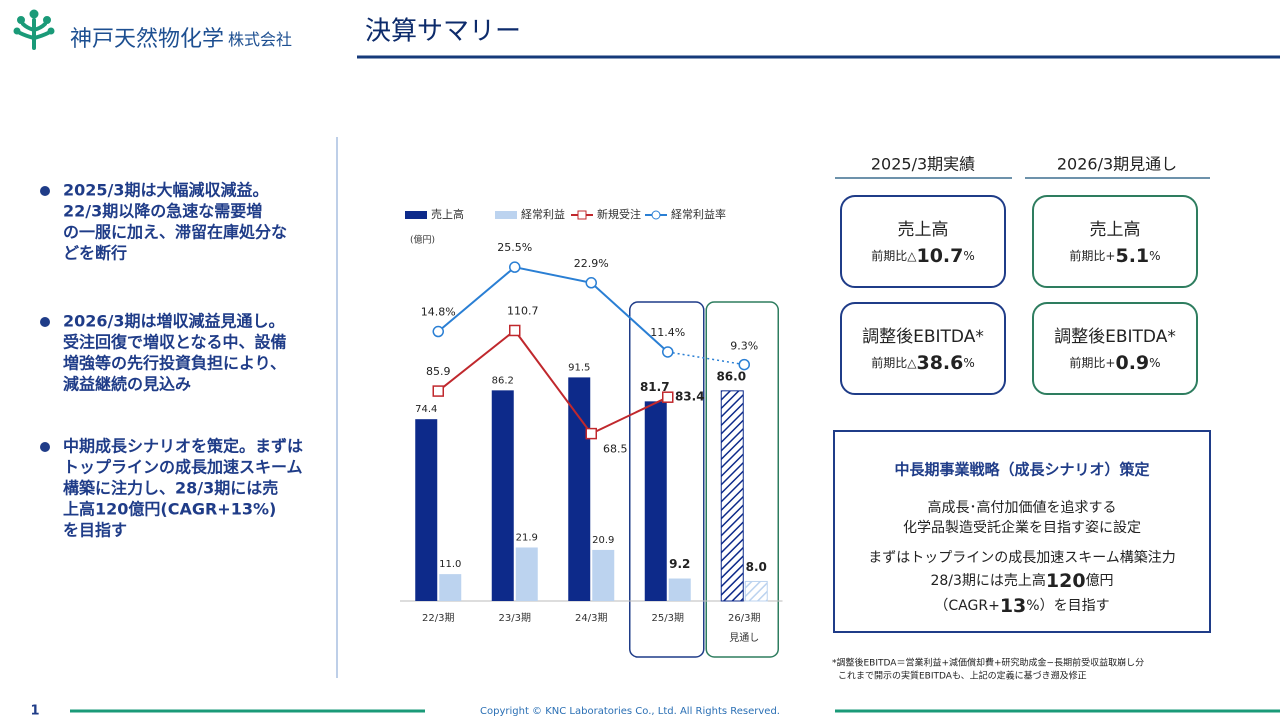 The image size is (1280, 720). What do you see at coordinates (438, 618) in the screenshot?
I see `x-tick-label: 22/3期` at bounding box center [438, 618].